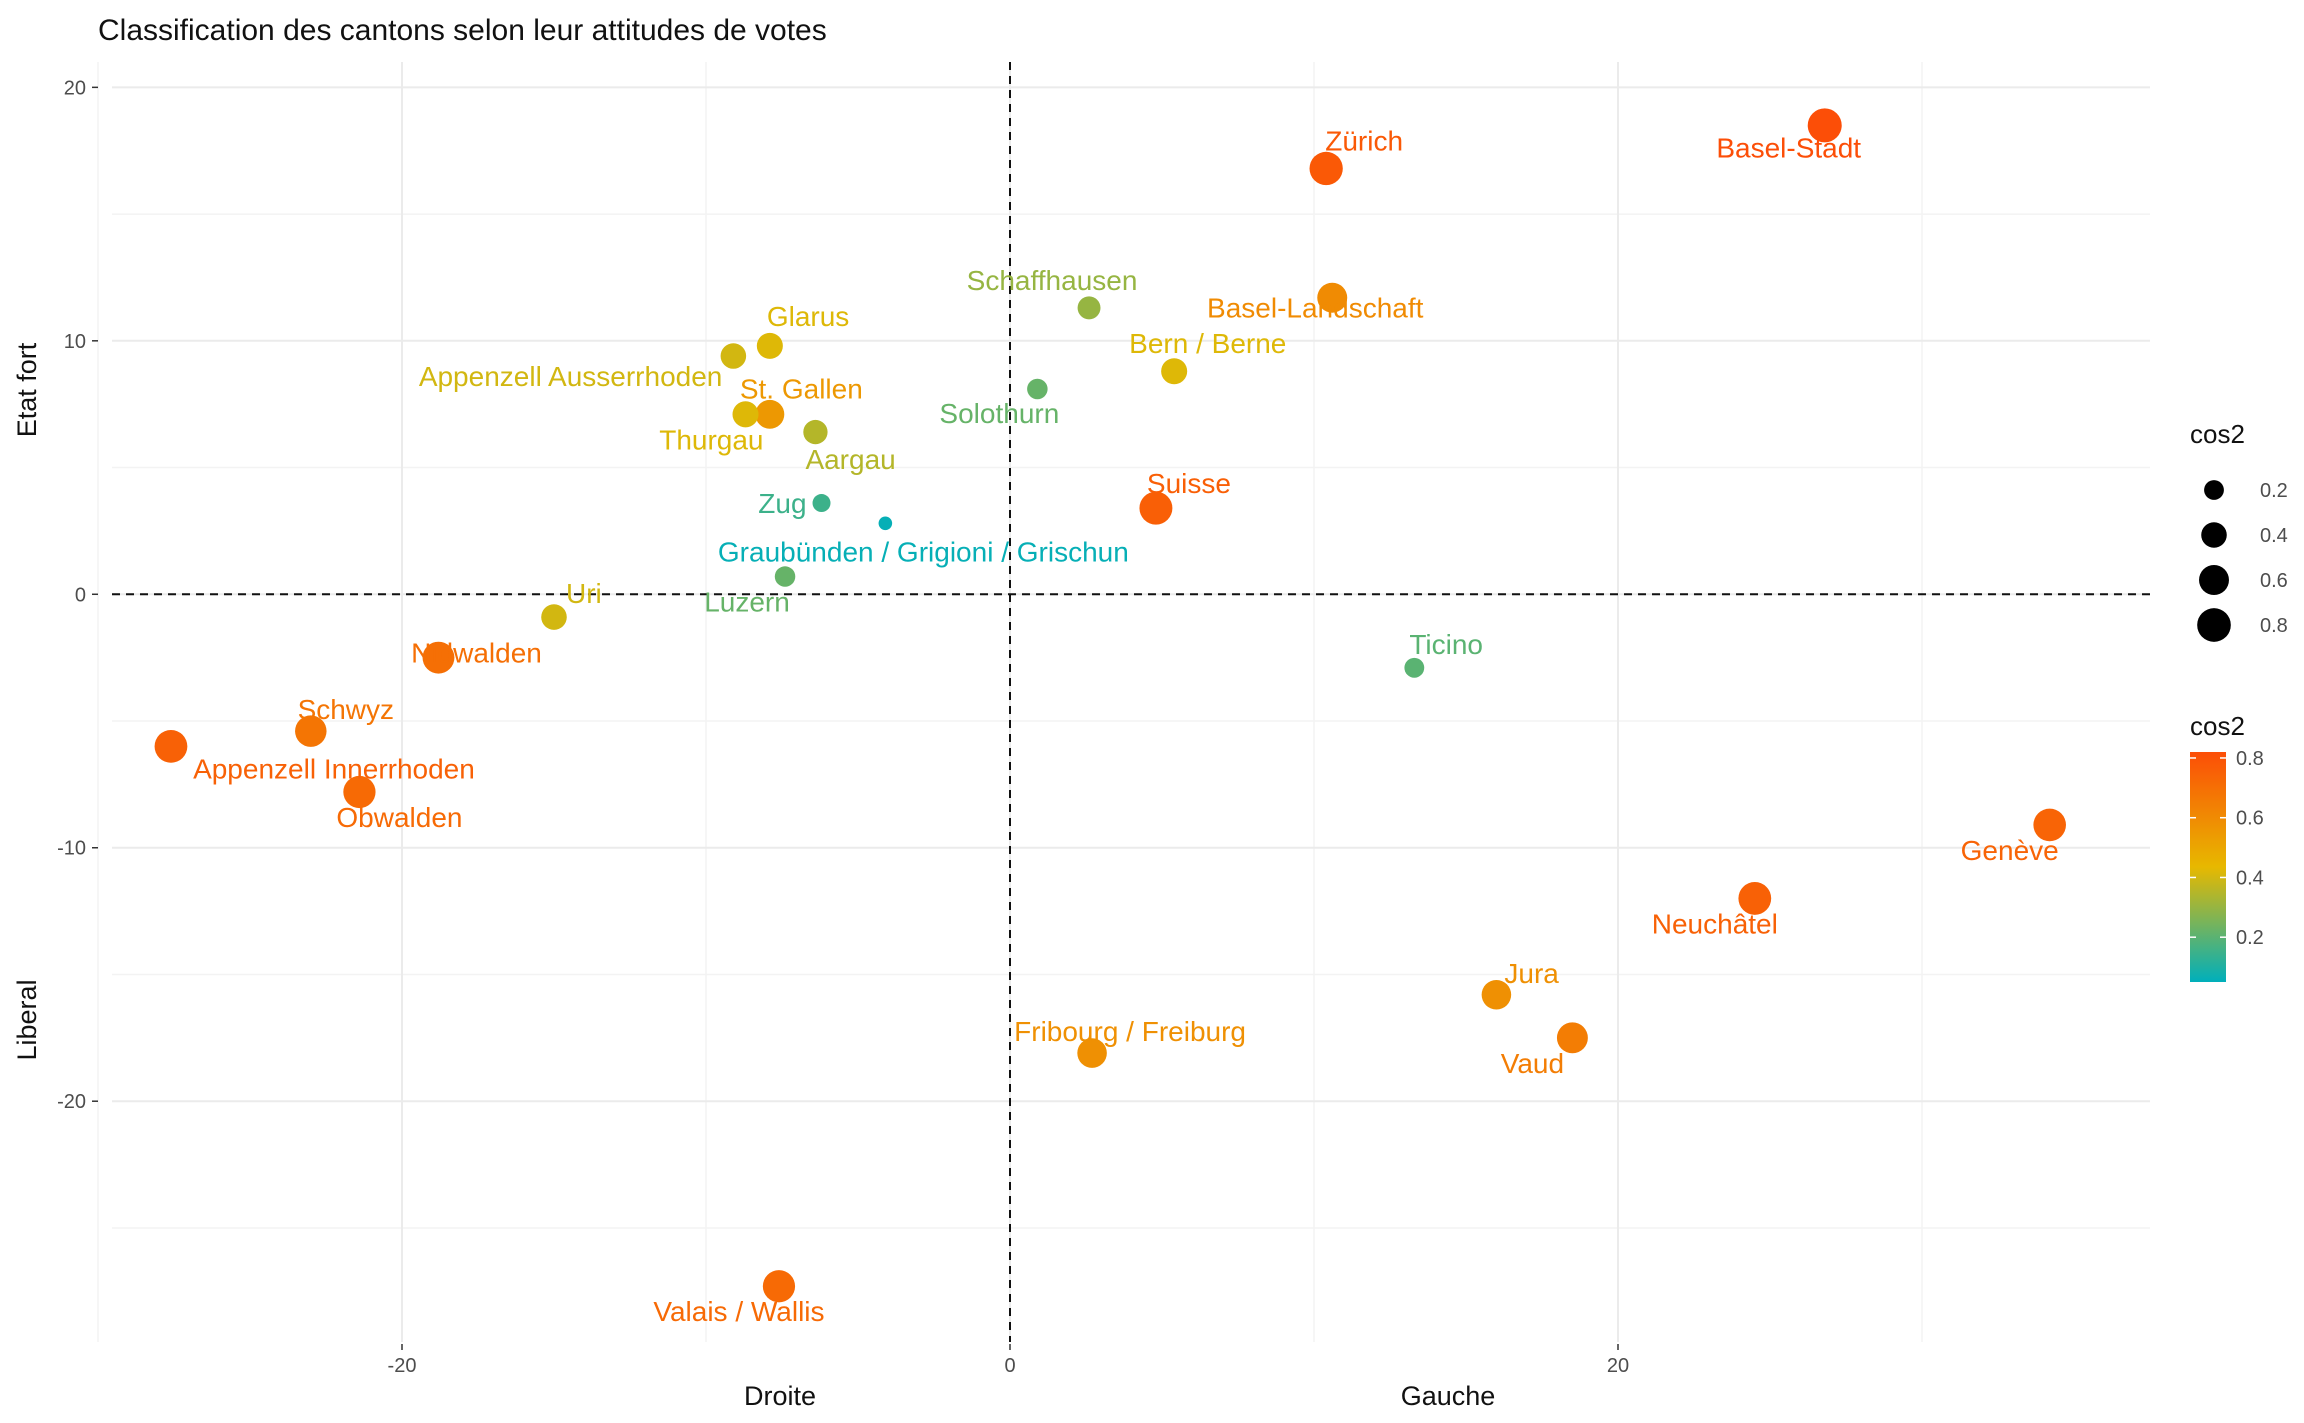  What do you see at coordinates (75, 88) in the screenshot?
I see `y-tick-label: 20` at bounding box center [75, 88].